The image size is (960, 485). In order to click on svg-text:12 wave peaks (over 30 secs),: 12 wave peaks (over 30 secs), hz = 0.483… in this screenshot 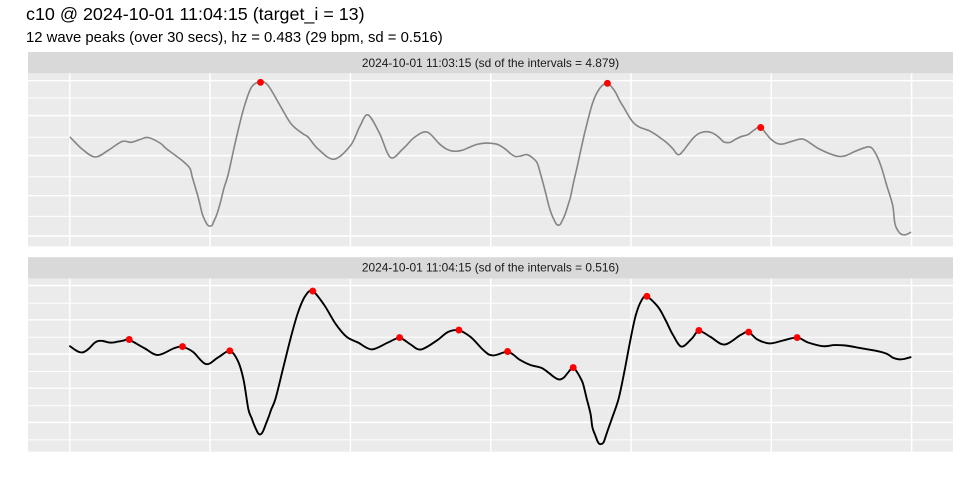, I will do `click(234, 38)`.